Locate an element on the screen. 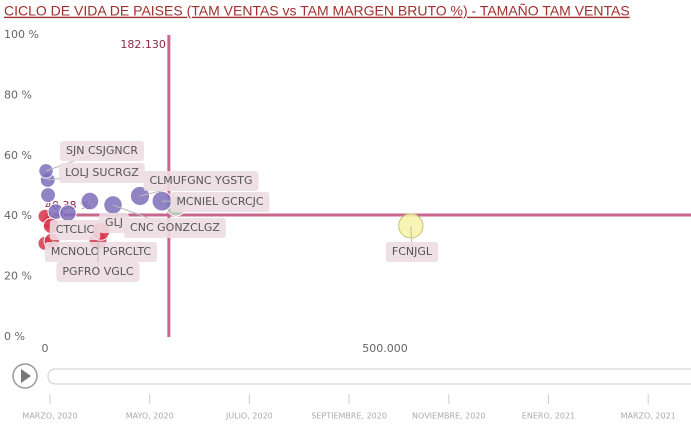 This screenshot has height=425, width=691. timeline-label: ENERO, 2021 is located at coordinates (548, 416).